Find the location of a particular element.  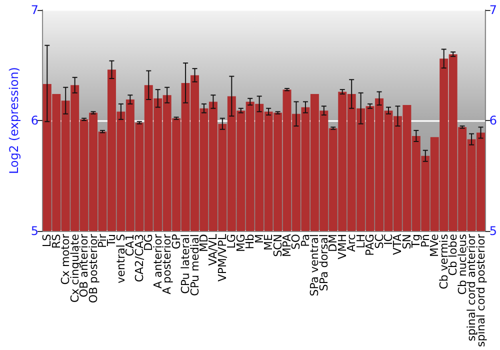

x-tick-label: A posterior is located at coordinates (167, 264).